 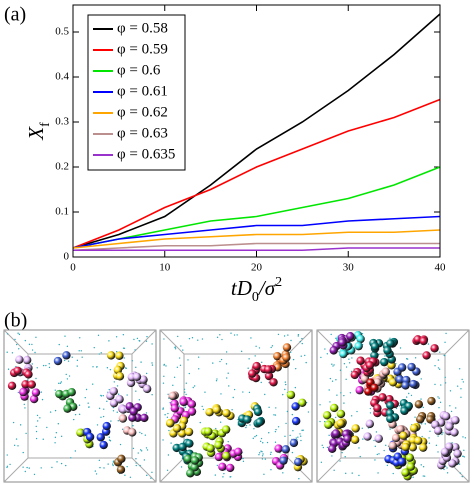 I want to click on y-tick-label: 0, so click(x=67, y=257).